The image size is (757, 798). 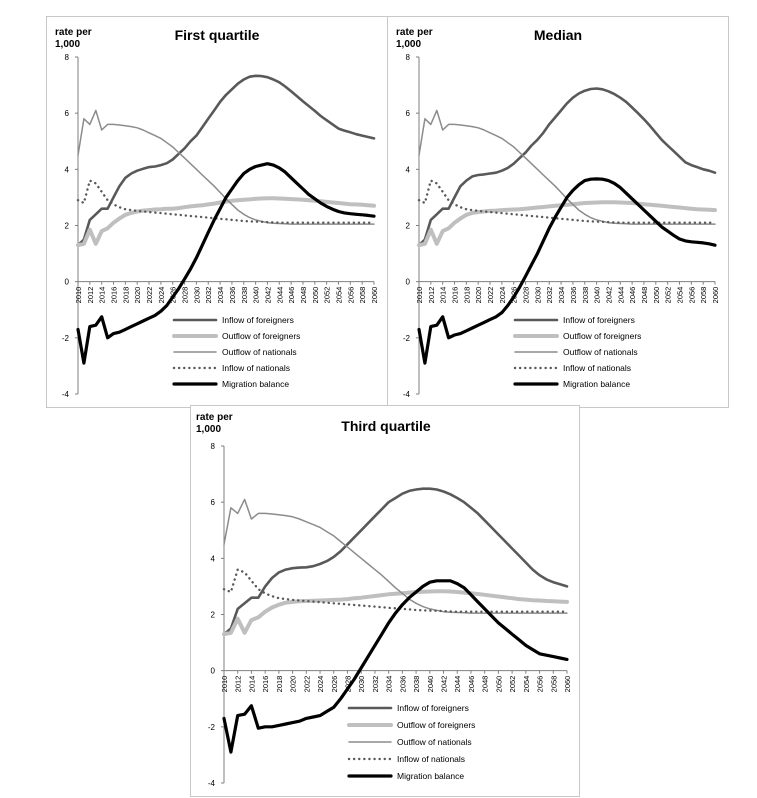 I want to click on chart-title: Median, so click(x=558, y=35).